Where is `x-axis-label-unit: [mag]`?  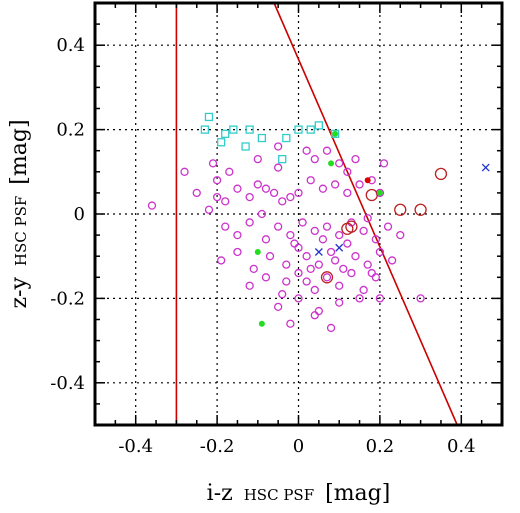 x-axis-label-unit: [mag] is located at coordinates (357, 493).